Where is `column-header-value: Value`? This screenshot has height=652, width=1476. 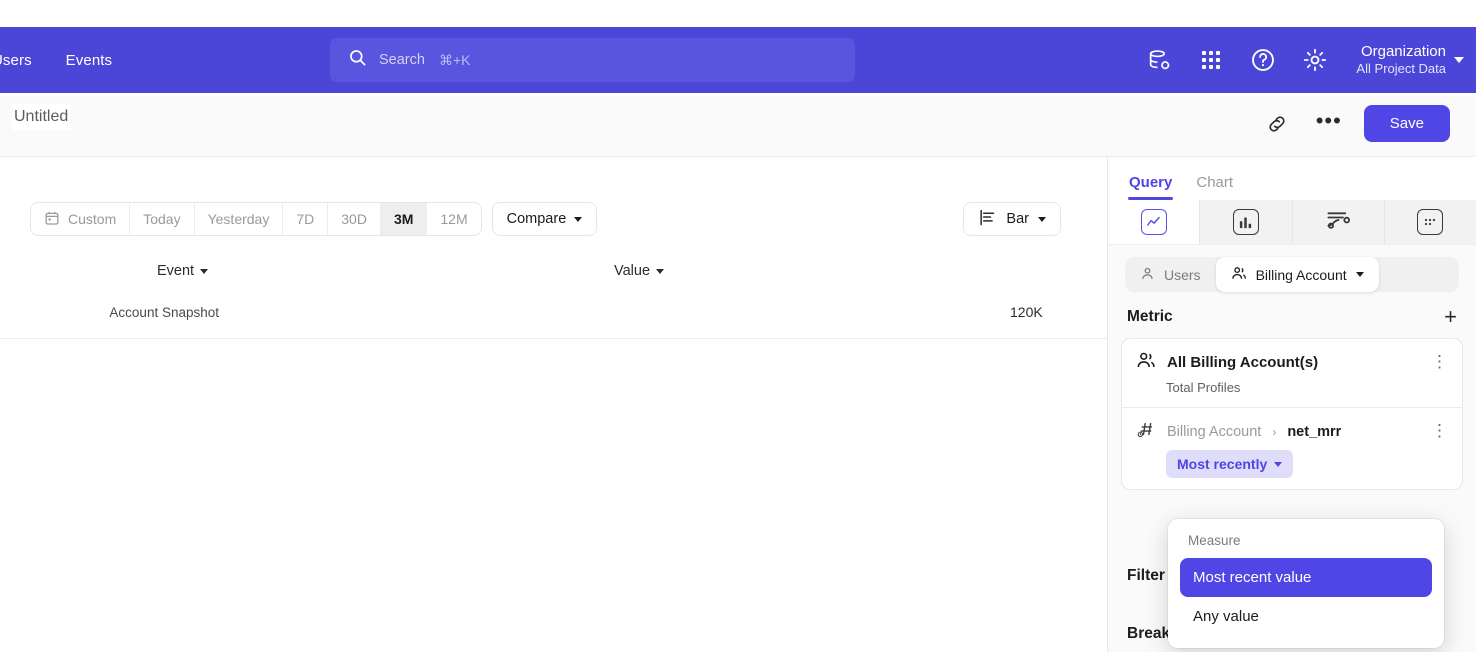
column-header-value: Value is located at coordinates (639, 271).